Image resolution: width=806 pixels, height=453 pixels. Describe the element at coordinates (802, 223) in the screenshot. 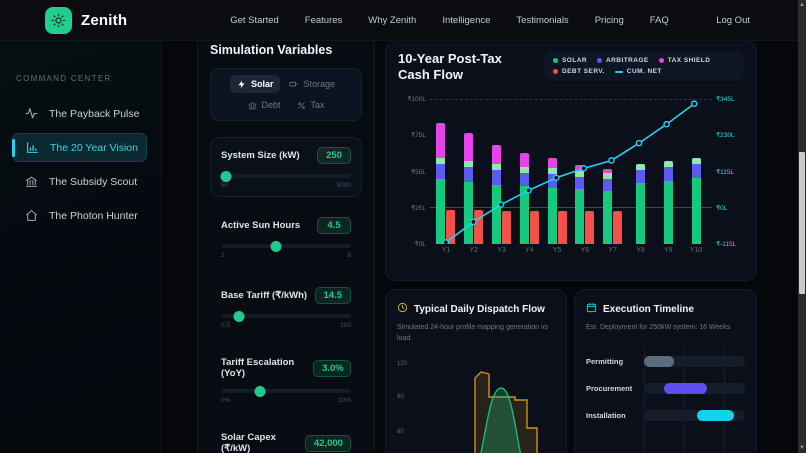

I see `scroll-thumb` at that location.